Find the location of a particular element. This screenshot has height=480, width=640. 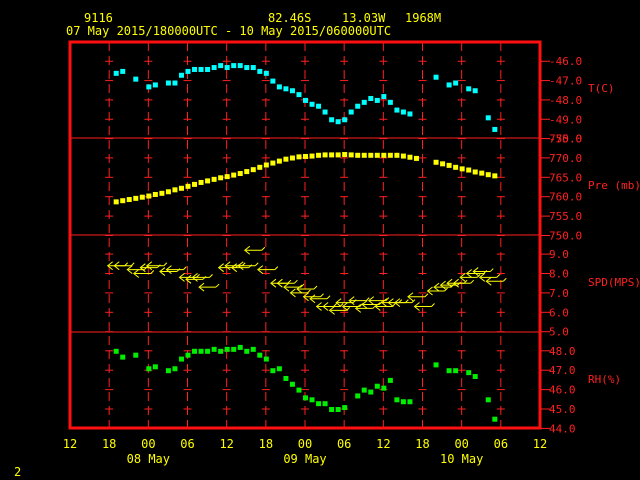

y-tick-label: -49.0 is located at coordinates (565, 119).